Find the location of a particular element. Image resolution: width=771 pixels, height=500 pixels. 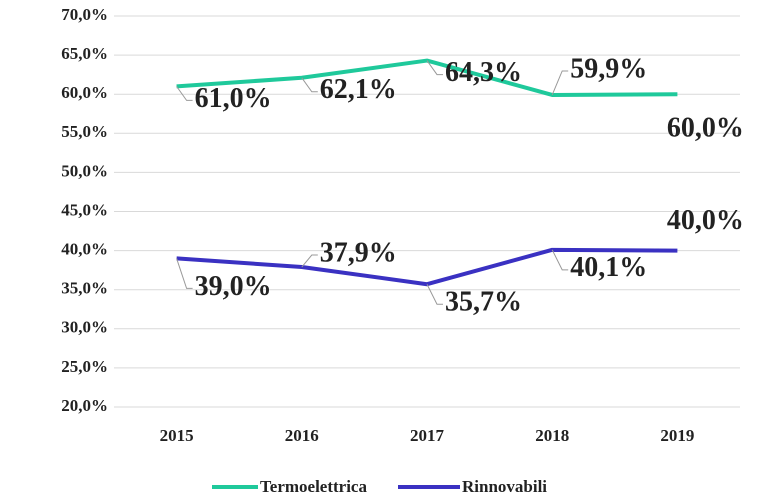

y-tick-label: 60,0% is located at coordinates (84, 92).